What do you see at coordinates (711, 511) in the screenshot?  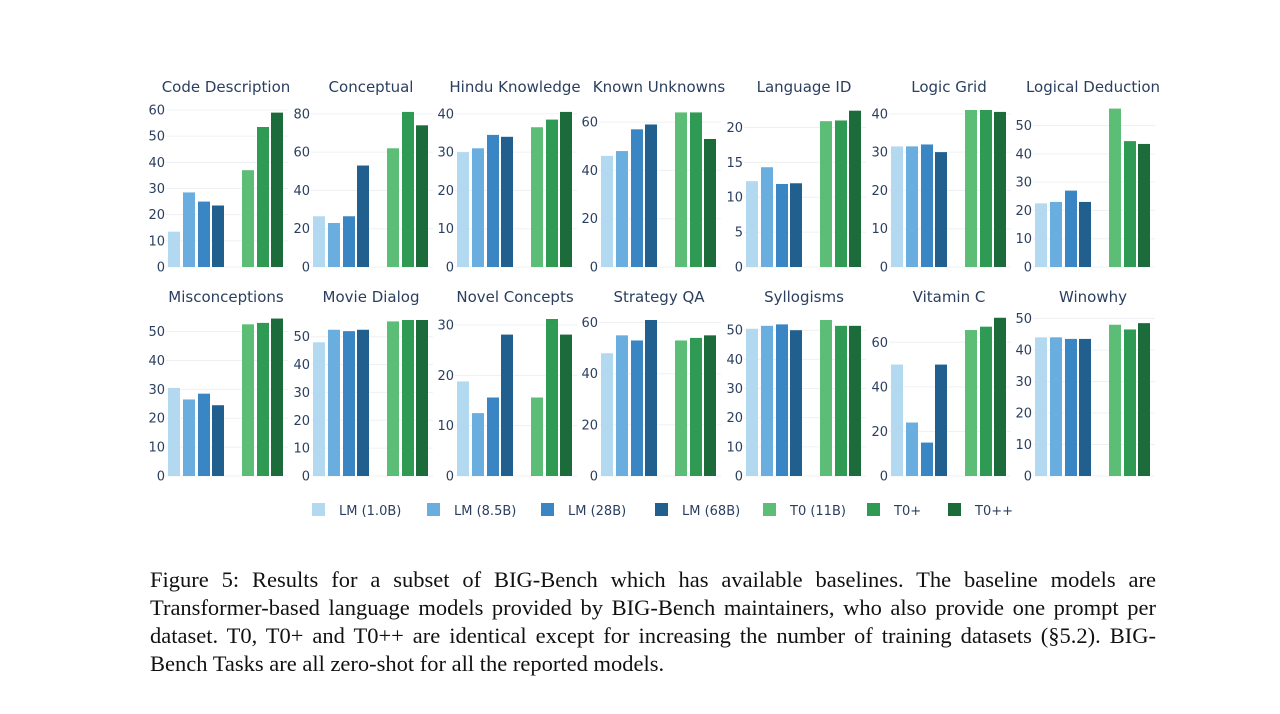 I see `legend-label: LM (68B)` at bounding box center [711, 511].